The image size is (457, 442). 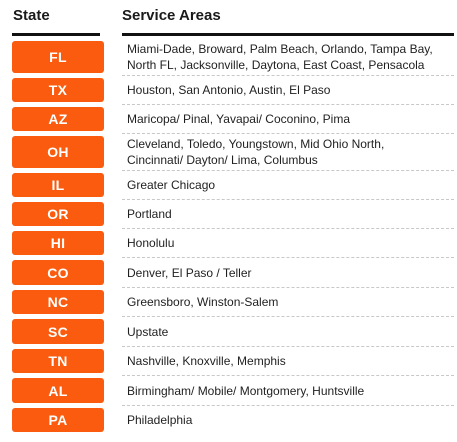 I want to click on table-row: TN Nashville, Knoxville, Memphis, so click(x=233, y=361).